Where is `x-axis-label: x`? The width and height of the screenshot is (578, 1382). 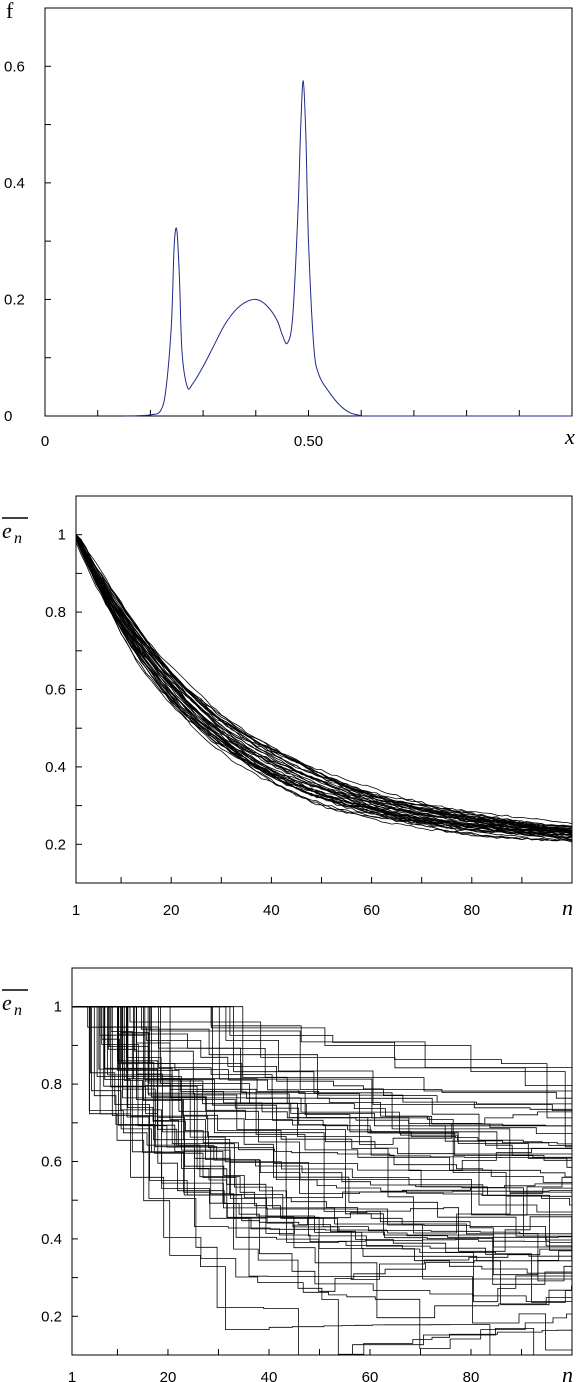 x-axis-label: x is located at coordinates (569, 436).